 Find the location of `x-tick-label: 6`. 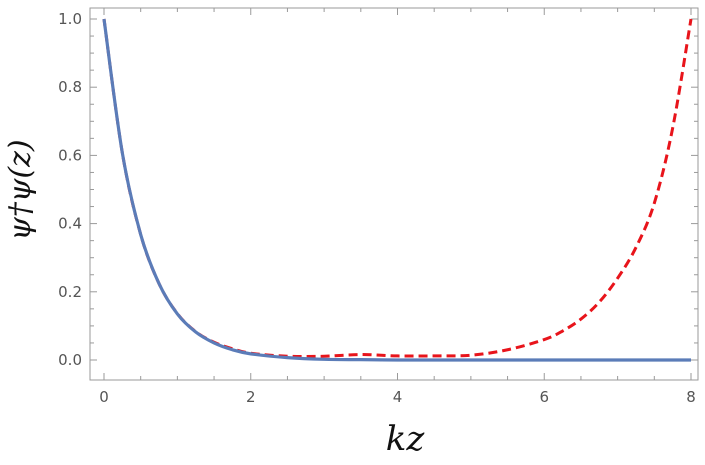

x-tick-label: 6 is located at coordinates (544, 397).